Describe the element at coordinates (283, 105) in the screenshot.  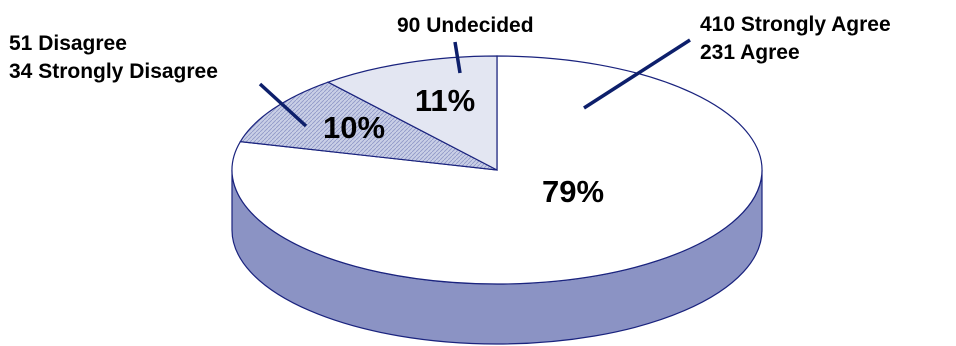
I see `leader-line-disagree` at that location.